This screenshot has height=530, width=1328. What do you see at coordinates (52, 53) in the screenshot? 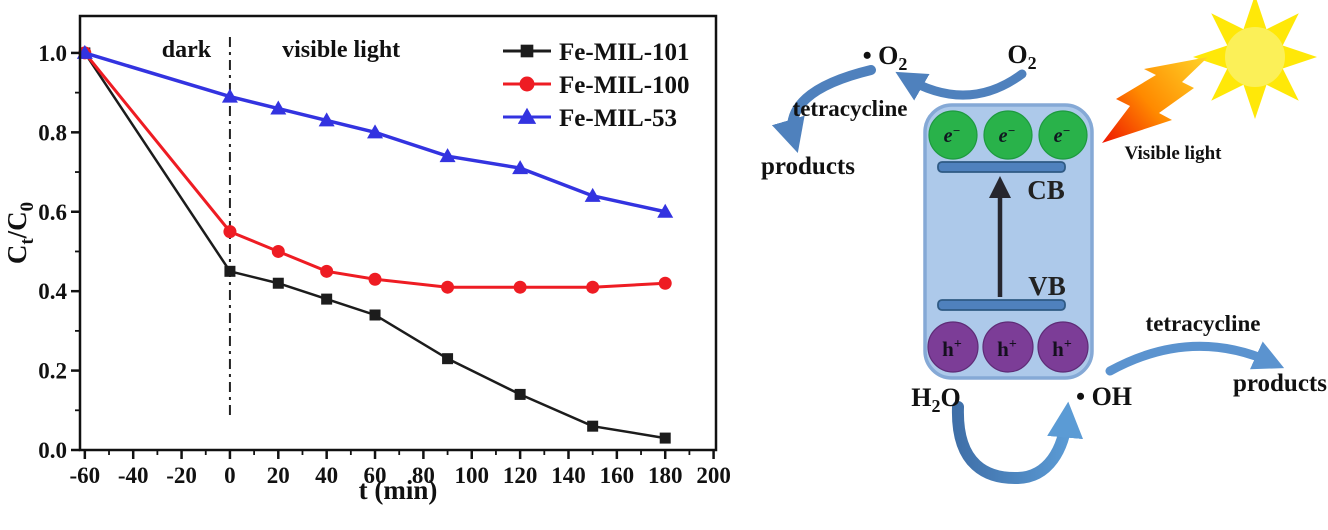
I see `y-tick-label: 1.0` at bounding box center [52, 53].